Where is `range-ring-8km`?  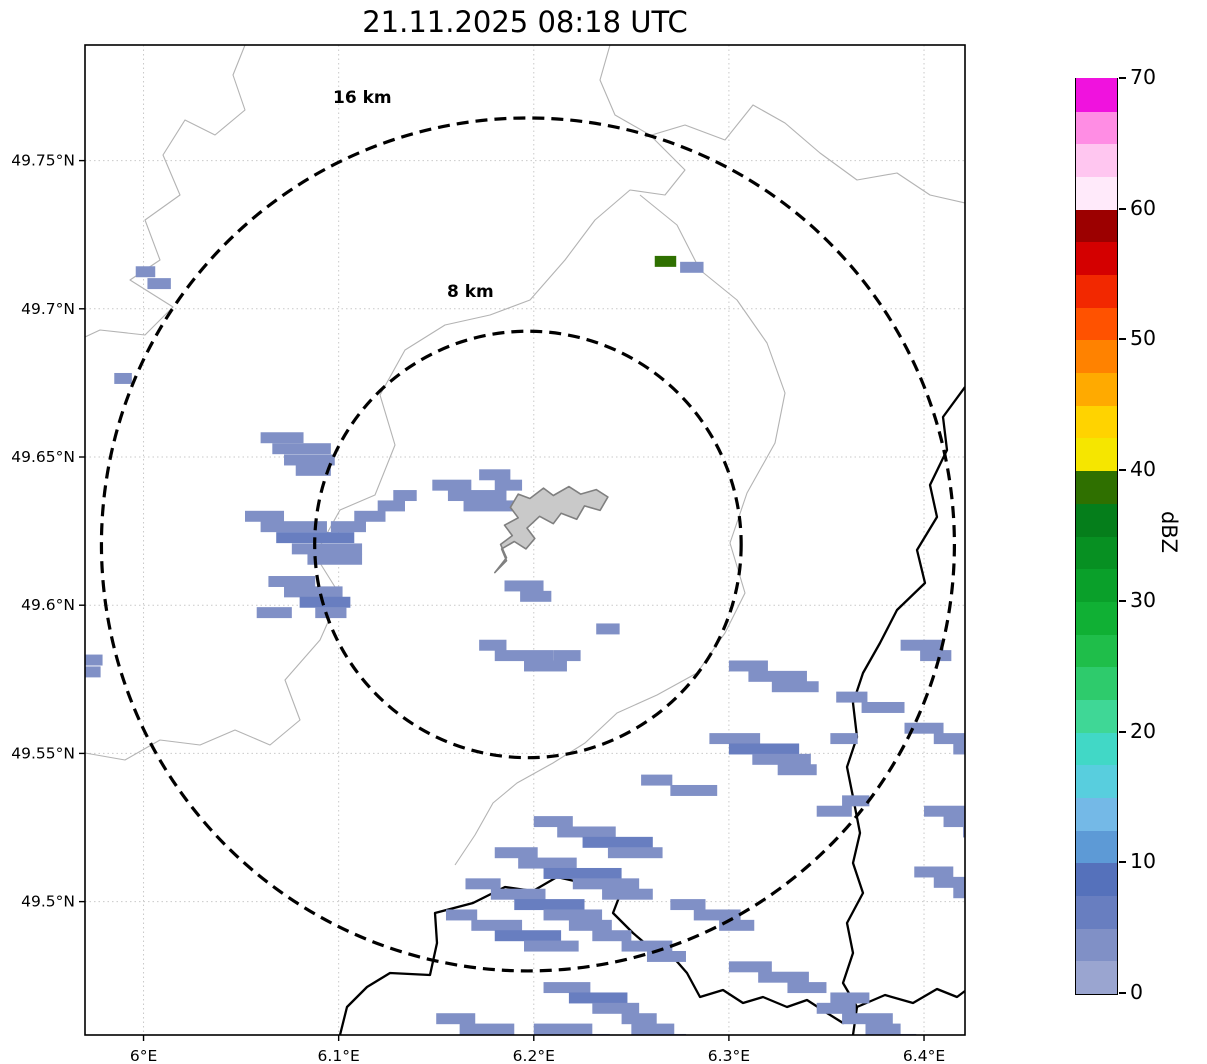
range-ring-8km is located at coordinates (528, 544).